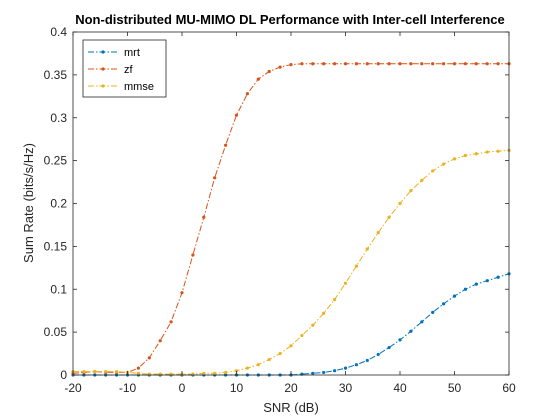 The width and height of the screenshot is (560, 420). I want to click on x-tick-label: -20, so click(73, 388).